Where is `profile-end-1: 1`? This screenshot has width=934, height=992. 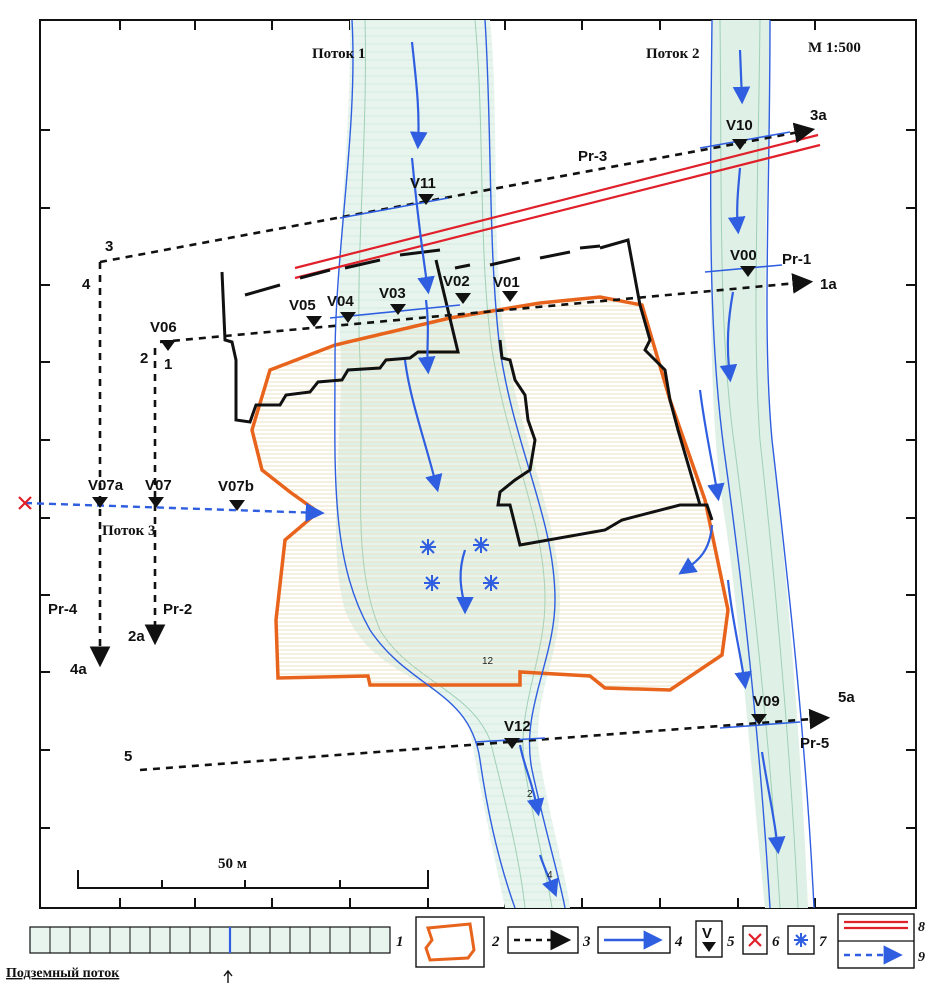 profile-end-1: 1 is located at coordinates (168, 364).